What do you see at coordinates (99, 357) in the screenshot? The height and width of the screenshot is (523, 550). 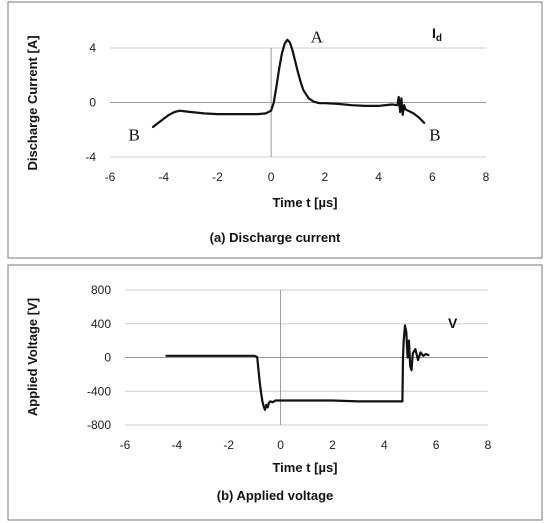 I see `panel-b-y-ticks: 800 400 0 -400 -800` at bounding box center [99, 357].